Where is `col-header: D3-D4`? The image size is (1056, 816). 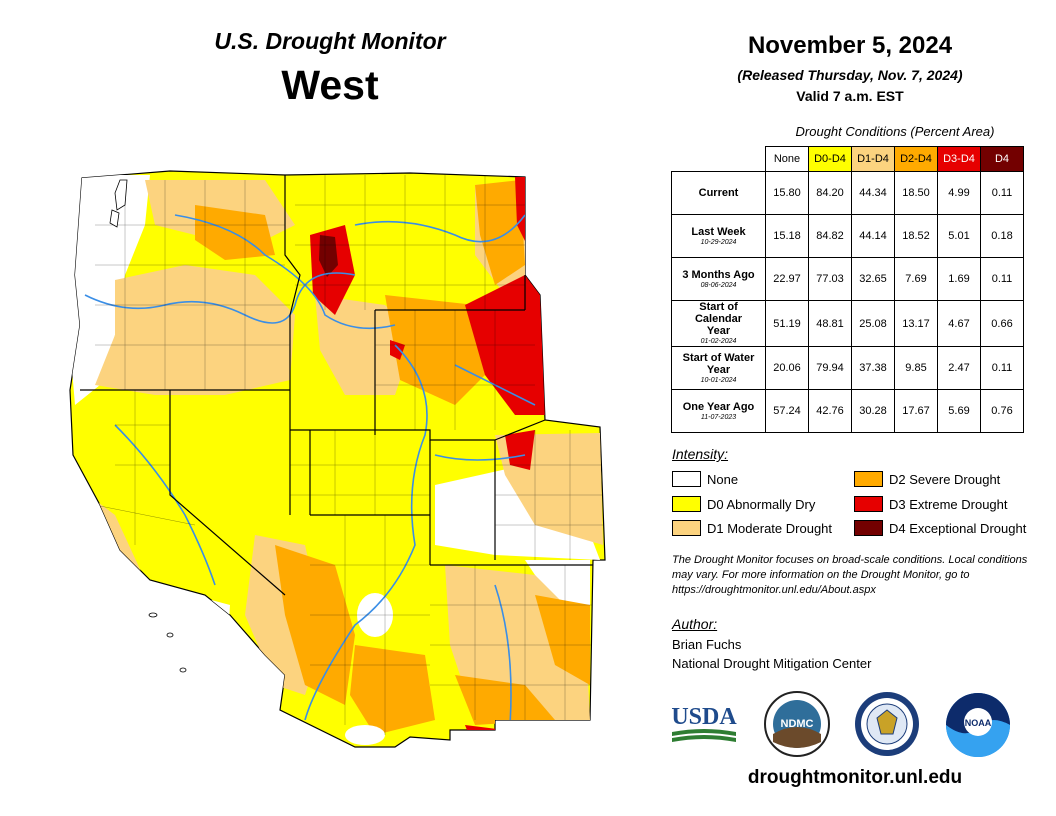 col-header: D3-D4 is located at coordinates (959, 159).